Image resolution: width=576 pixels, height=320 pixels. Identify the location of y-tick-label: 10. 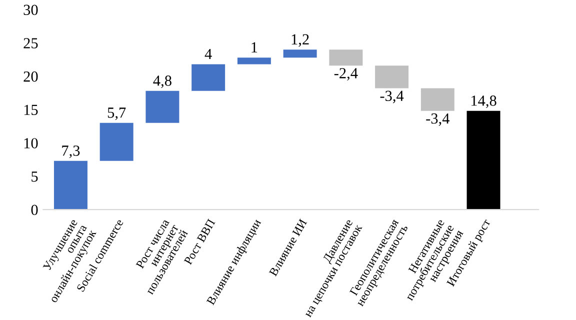
(31, 143).